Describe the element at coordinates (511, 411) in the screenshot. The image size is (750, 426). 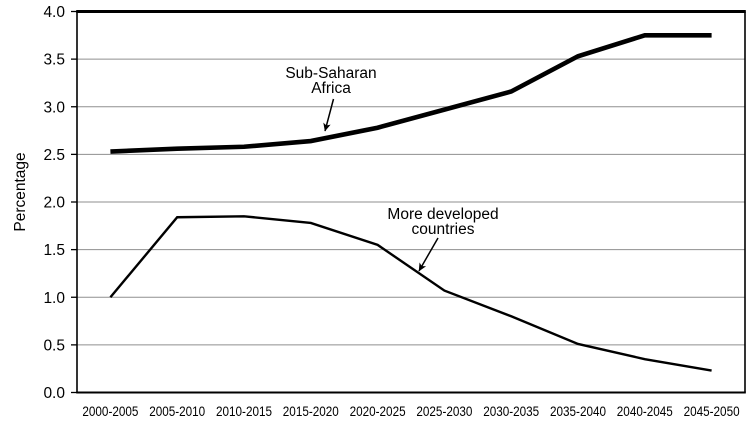
I see `x-axis-tick-label: 2030-2035` at that location.